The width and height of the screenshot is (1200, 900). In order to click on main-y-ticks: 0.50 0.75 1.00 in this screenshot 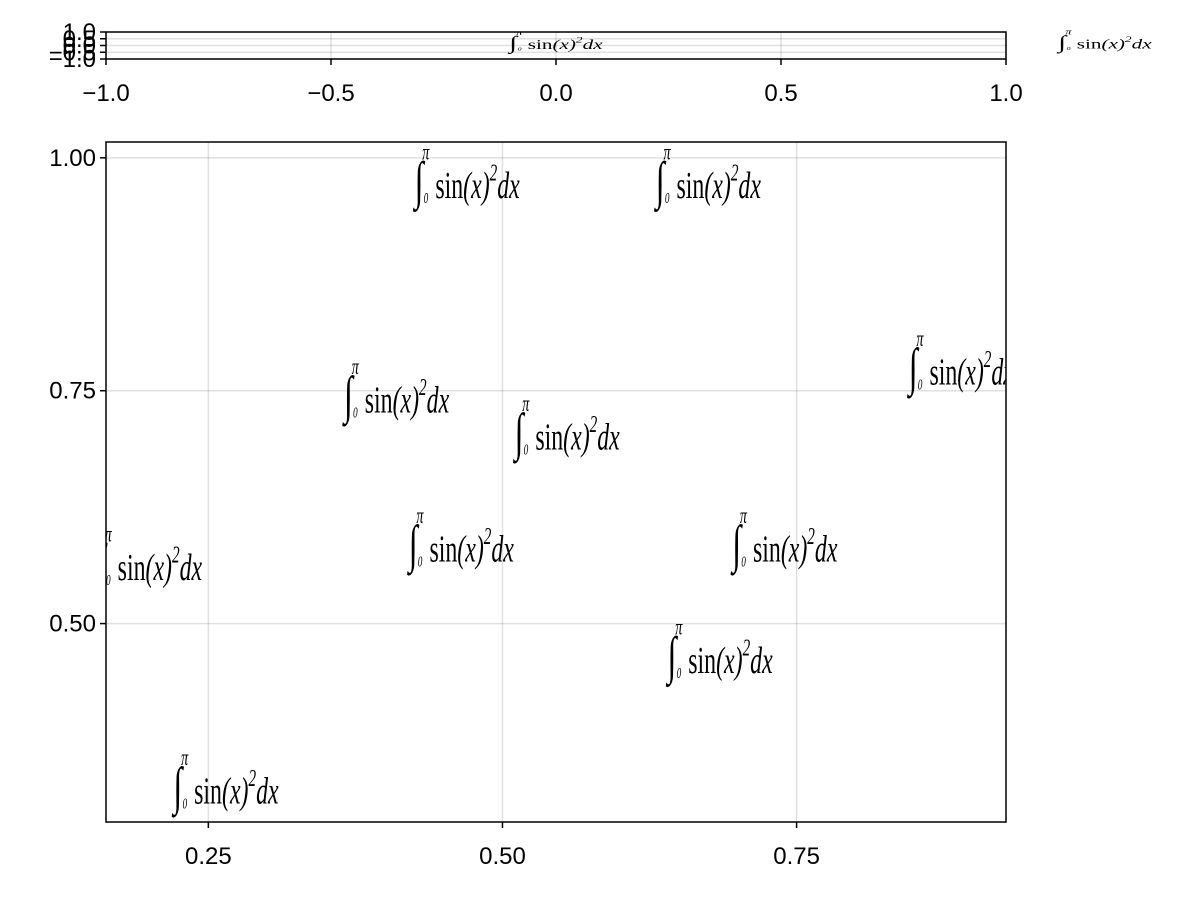, I will do `click(77, 391)`.